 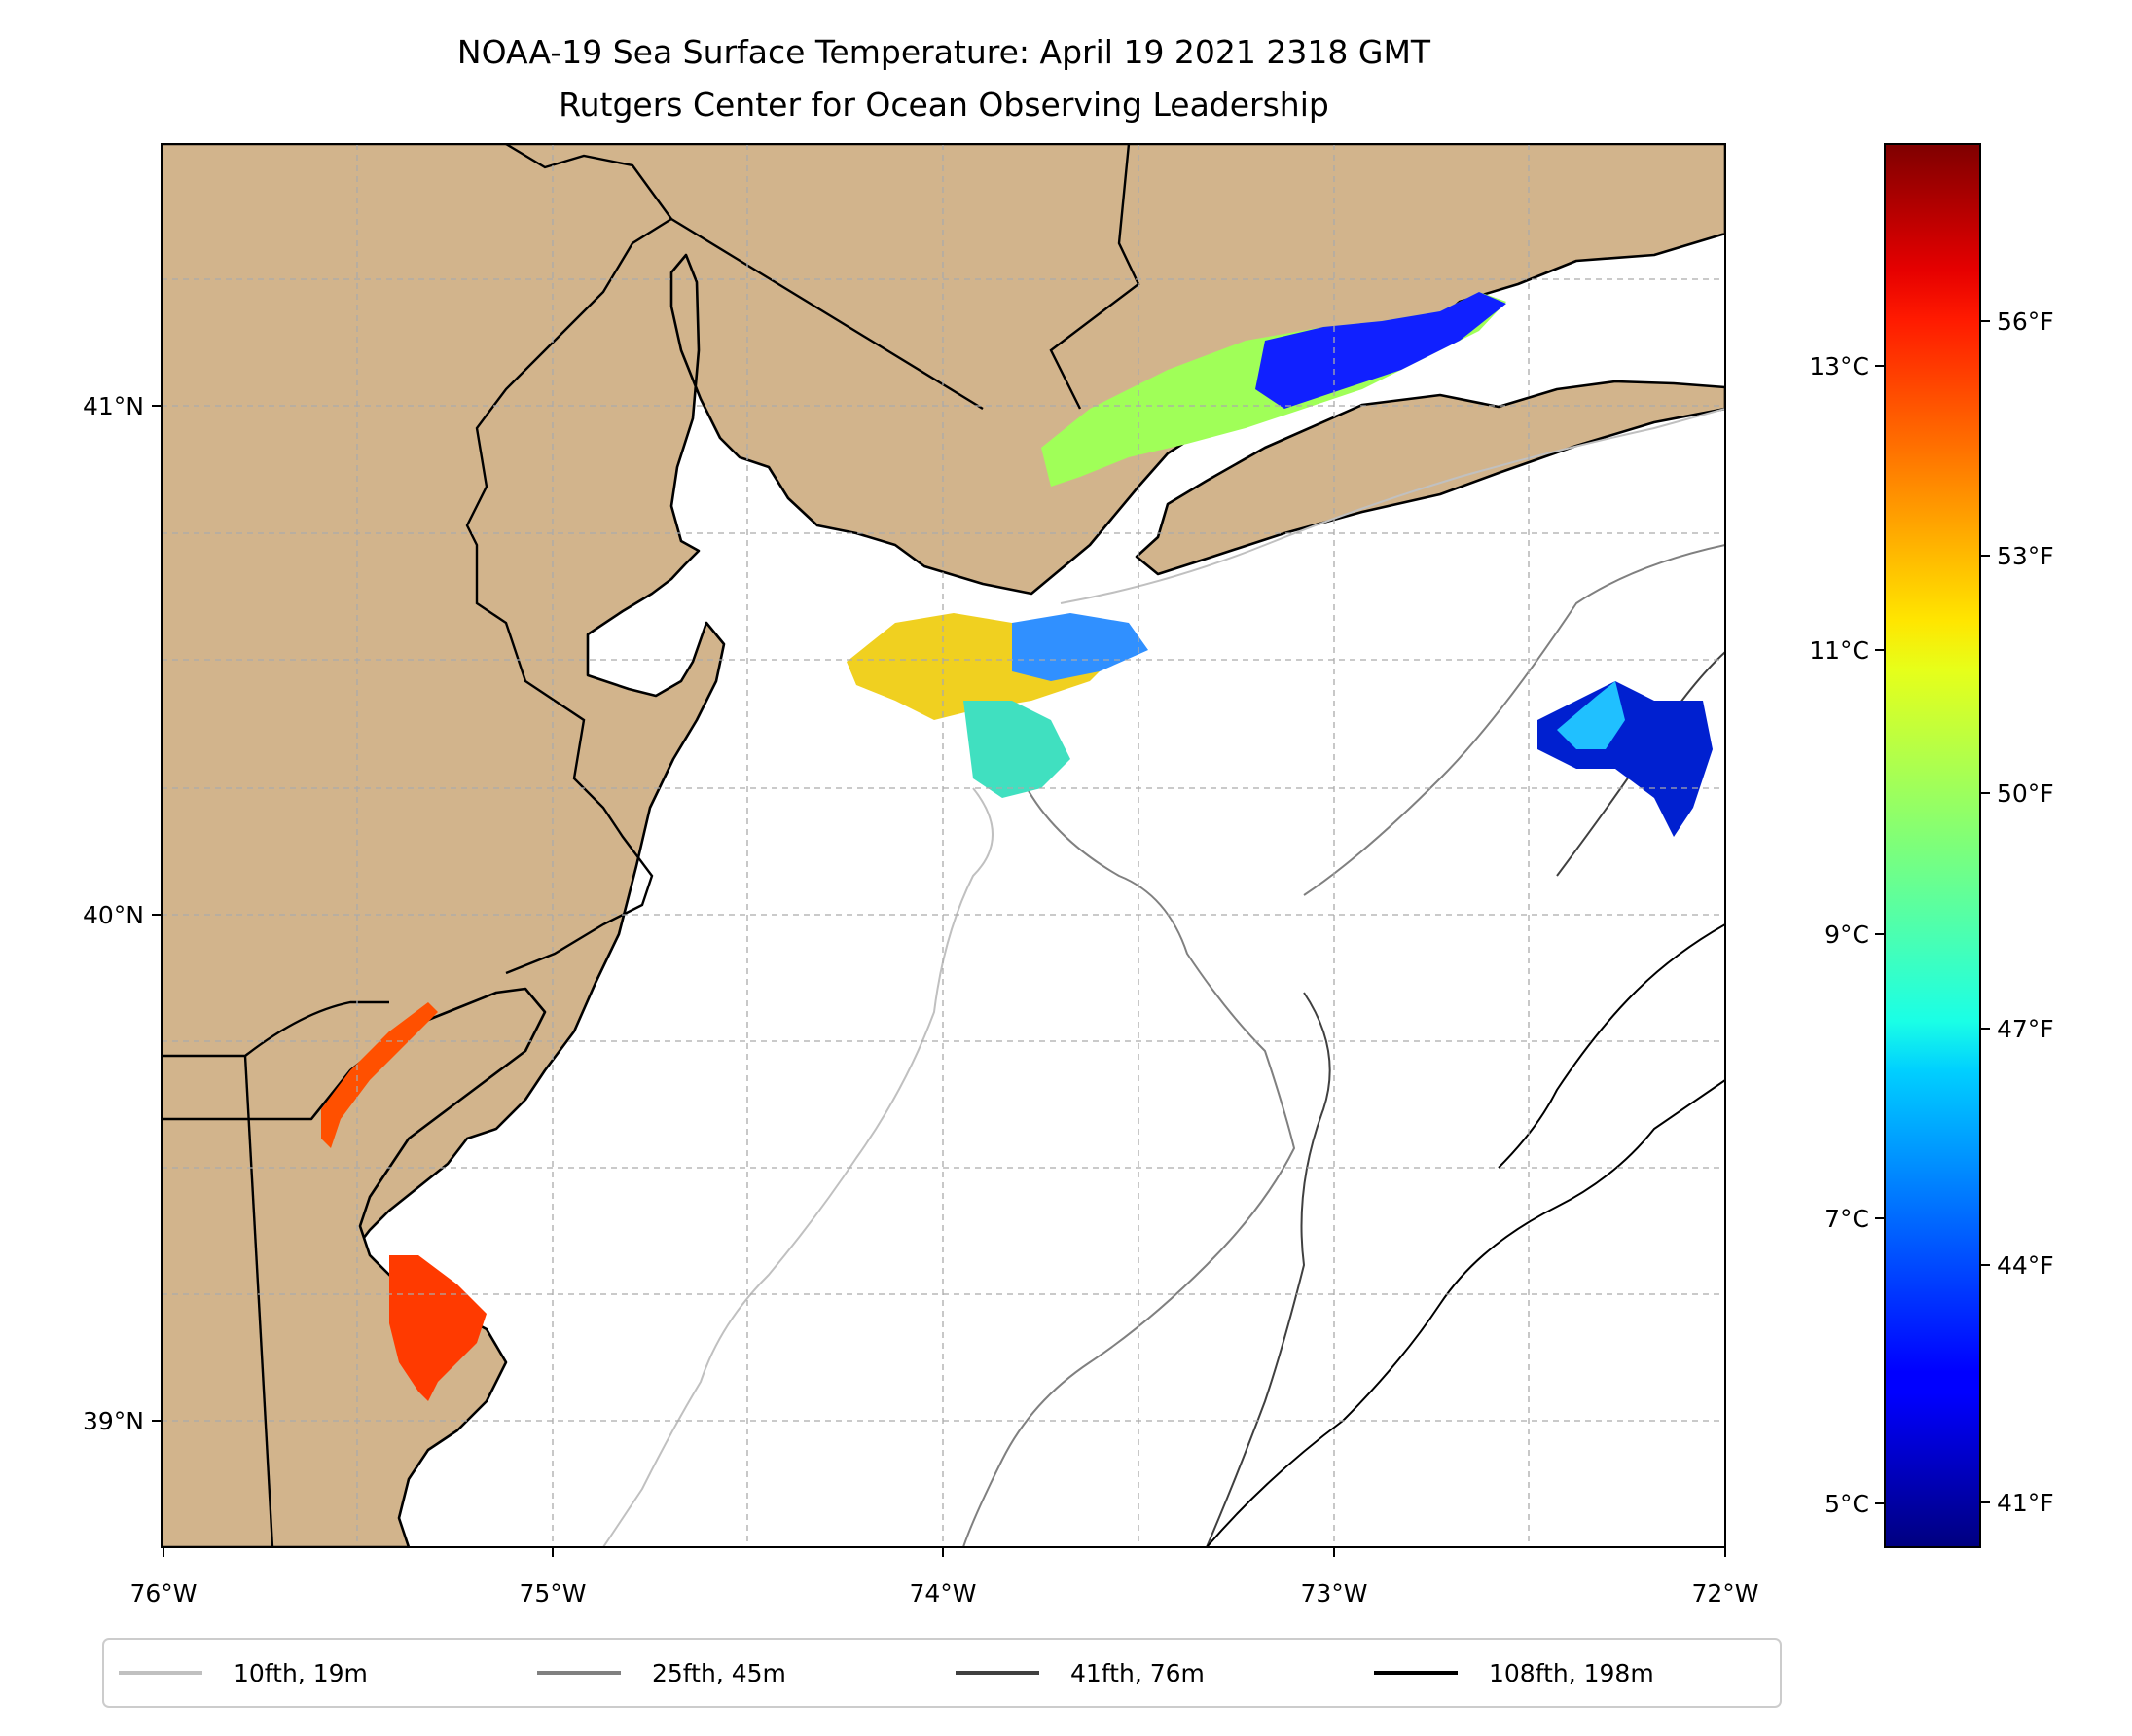 What do you see at coordinates (258, 1301) in the screenshot?
I see `de-md-boundary` at bounding box center [258, 1301].